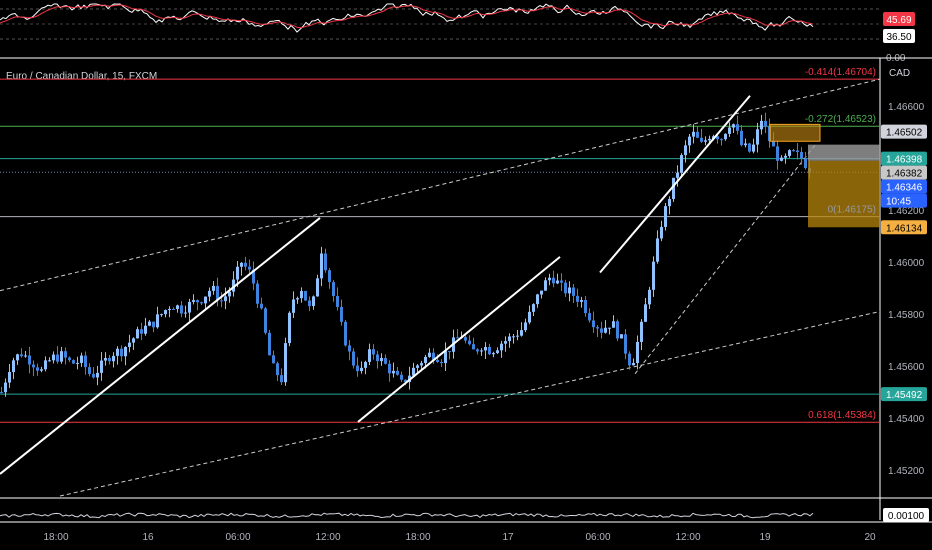 This screenshot has width=932, height=550. I want to click on price-tick-label: 1.45200, so click(906, 471).